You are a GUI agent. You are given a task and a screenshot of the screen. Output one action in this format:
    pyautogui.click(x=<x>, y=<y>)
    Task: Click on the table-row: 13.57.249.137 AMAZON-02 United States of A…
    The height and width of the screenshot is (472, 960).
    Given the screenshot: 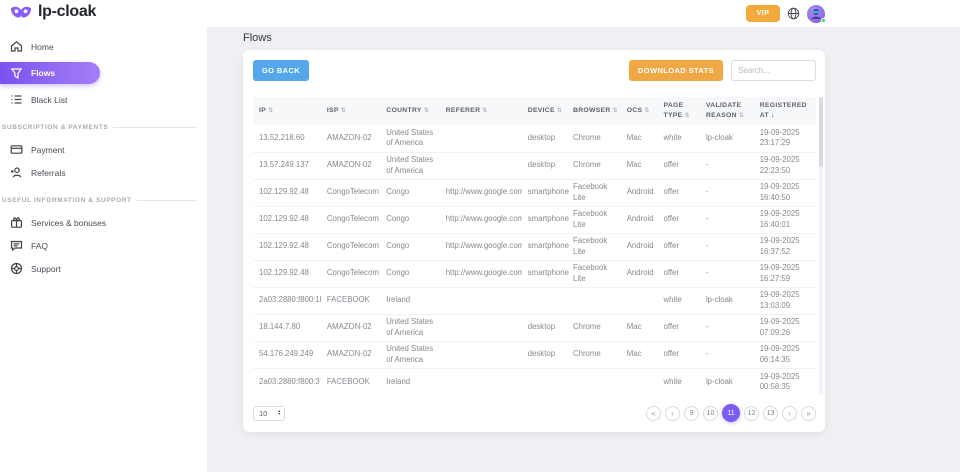 What is the action you would take?
    pyautogui.click(x=534, y=165)
    